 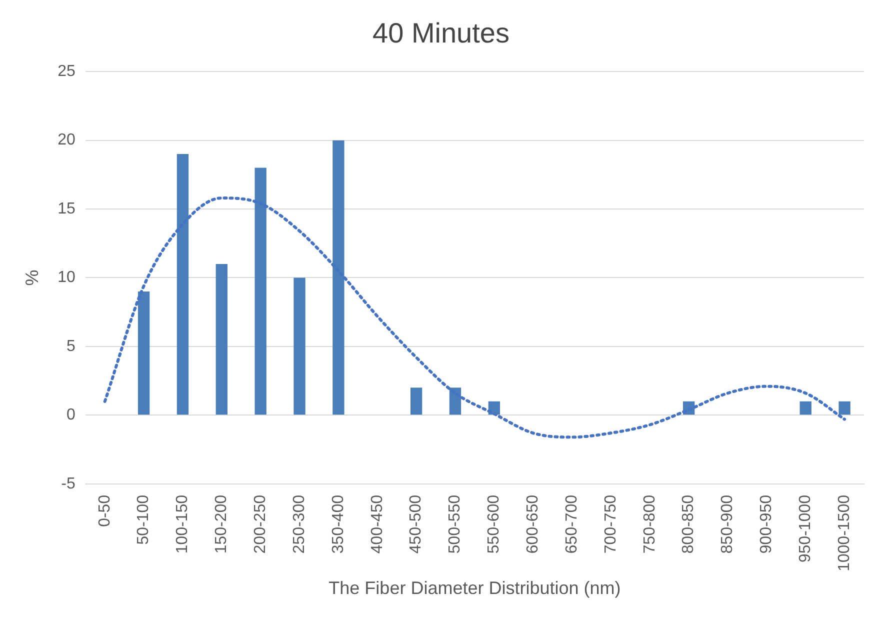 What do you see at coordinates (68, 483) in the screenshot?
I see `y-tick-label: -5` at bounding box center [68, 483].